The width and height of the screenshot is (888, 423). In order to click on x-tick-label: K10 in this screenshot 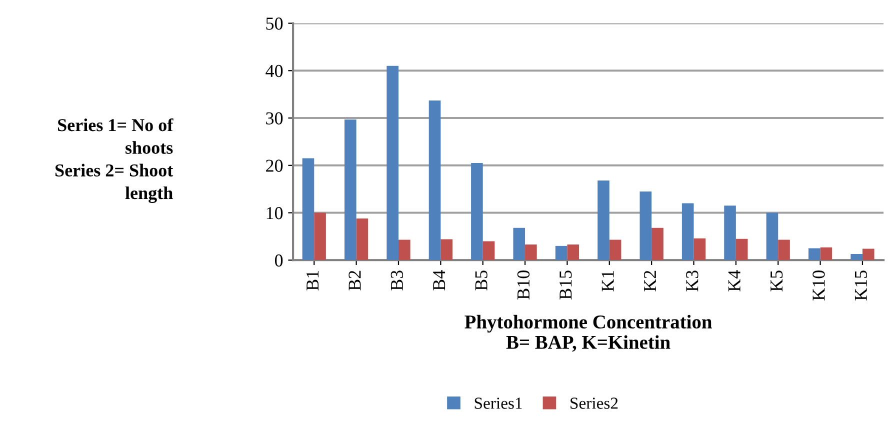, I will do `click(818, 285)`.